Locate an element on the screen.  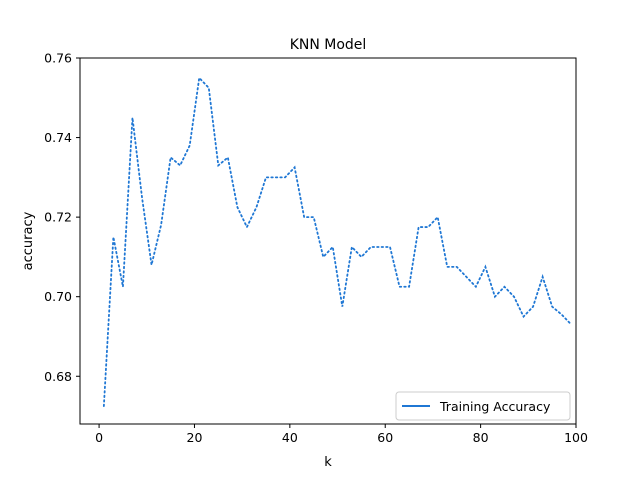
chart-title: KNN Model is located at coordinates (328, 45).